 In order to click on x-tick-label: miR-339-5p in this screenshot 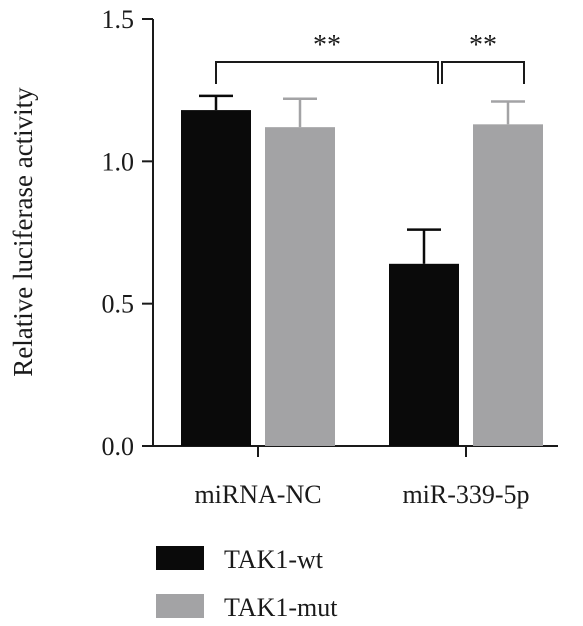, I will do `click(465, 494)`.